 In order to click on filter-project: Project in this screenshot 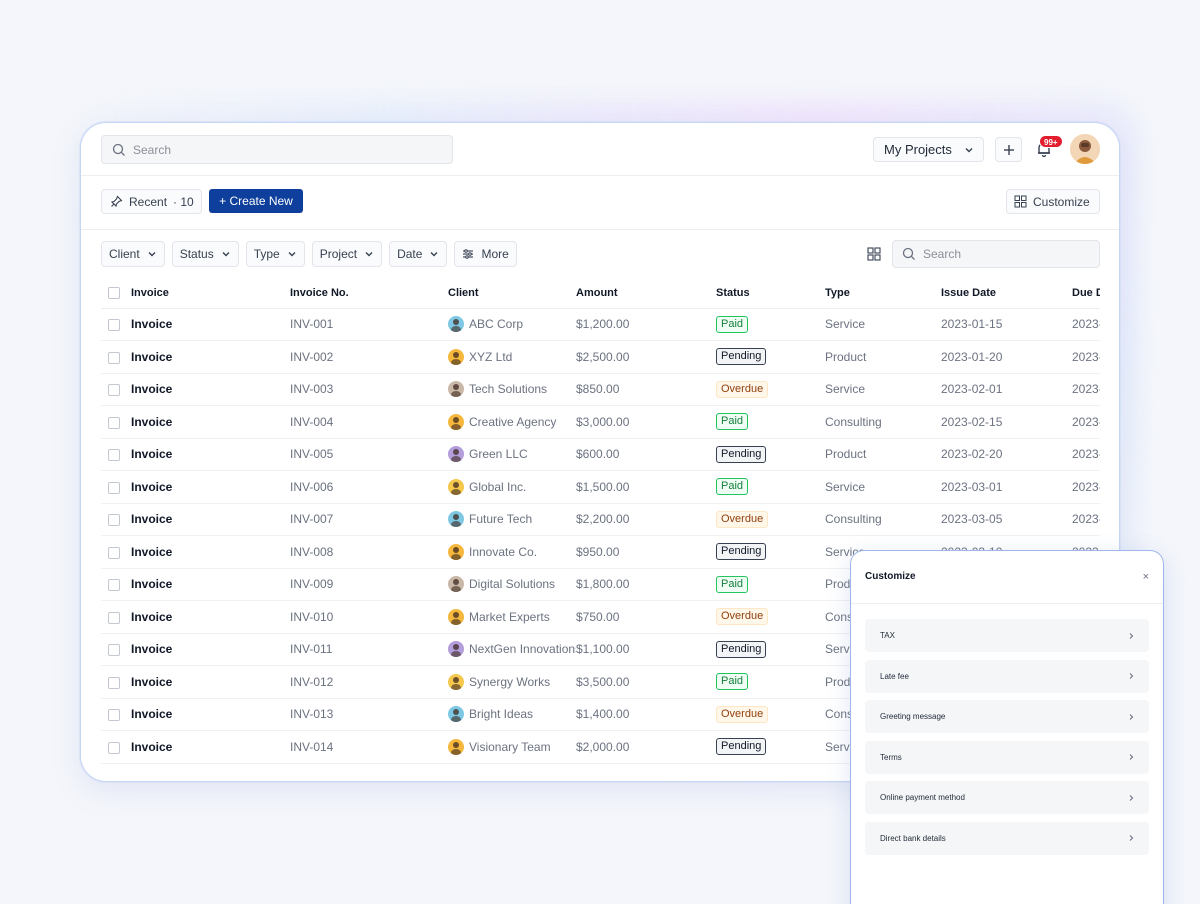, I will do `click(347, 254)`.